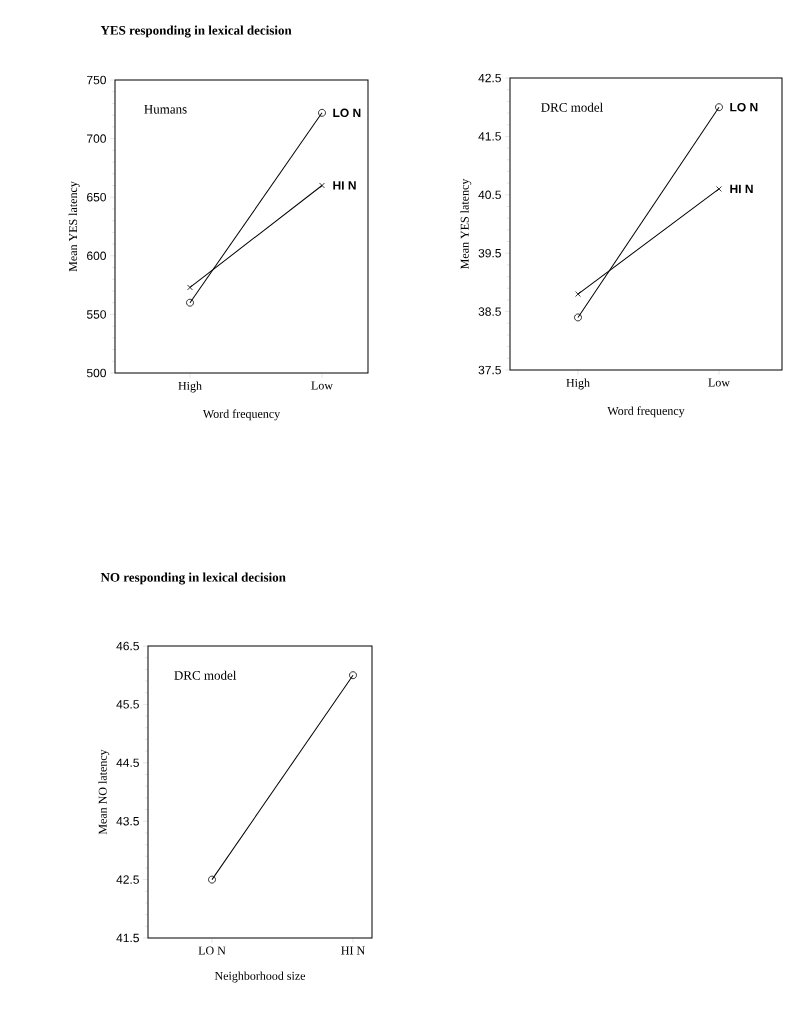 Image resolution: width=786 pixels, height=1027 pixels. Describe the element at coordinates (96, 197) in the screenshot. I see `y-tick-label: 650` at that location.